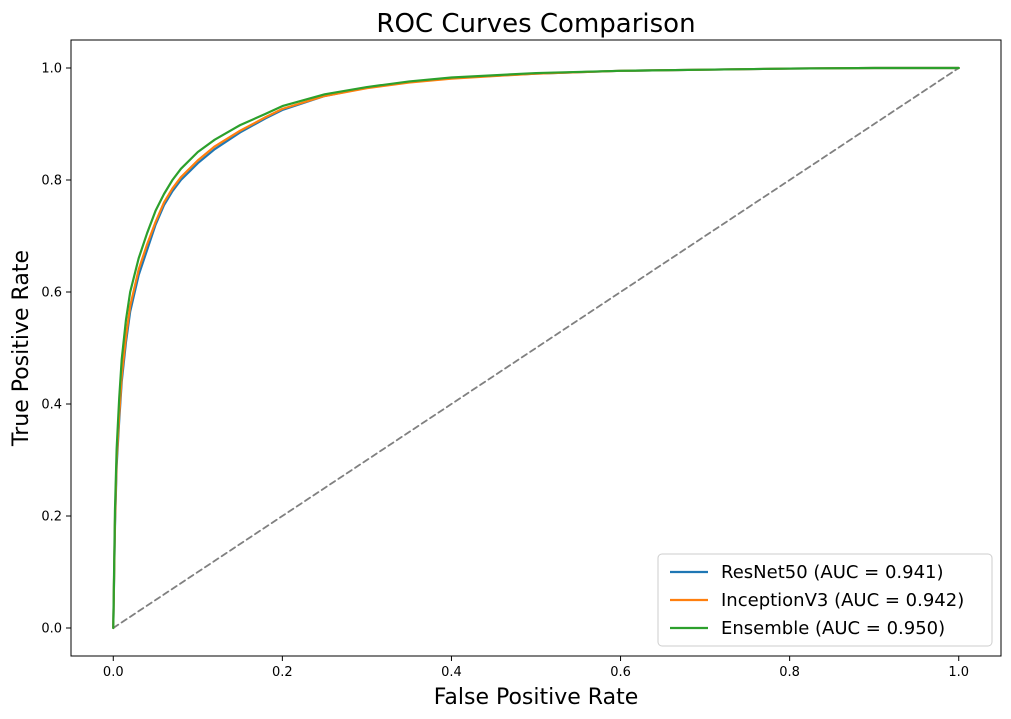 The image size is (1011, 719). What do you see at coordinates (536, 697) in the screenshot?
I see `x-axis-label: False Positive Rate` at bounding box center [536, 697].